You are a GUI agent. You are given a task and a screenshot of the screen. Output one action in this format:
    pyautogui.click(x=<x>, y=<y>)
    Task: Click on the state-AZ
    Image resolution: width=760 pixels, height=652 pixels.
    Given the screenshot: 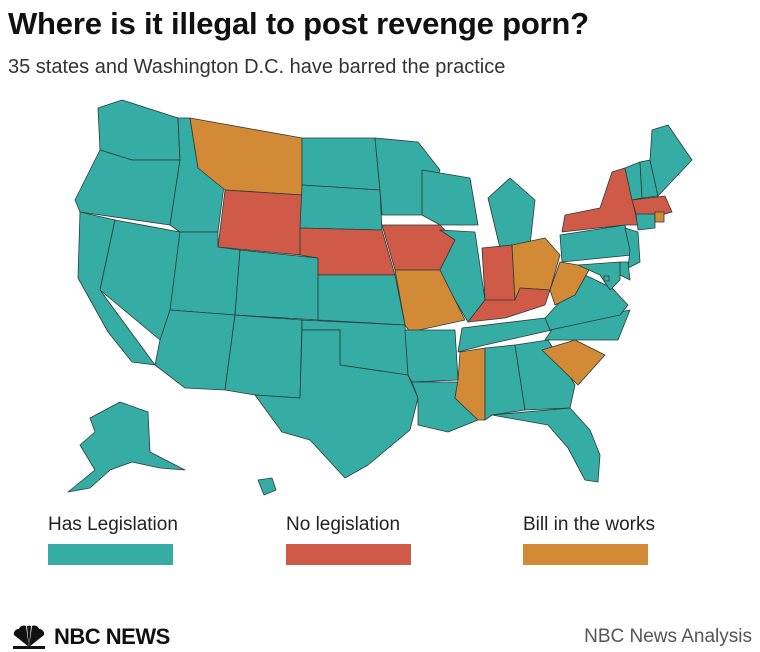 What is the action you would take?
    pyautogui.click(x=195, y=350)
    